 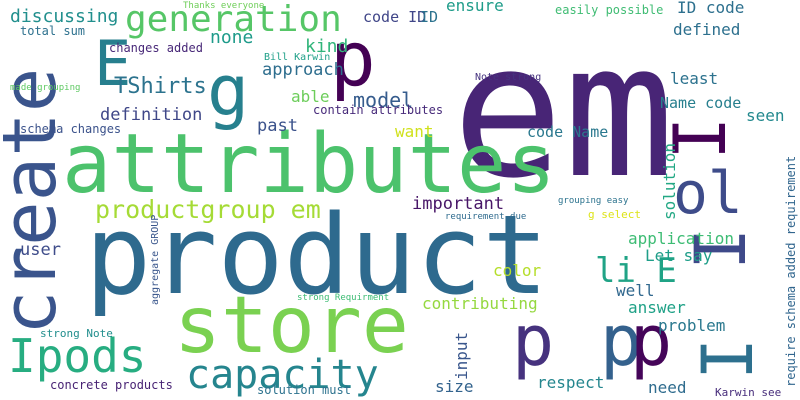 I want to click on word-cloud-word: concrete products, so click(x=111, y=385).